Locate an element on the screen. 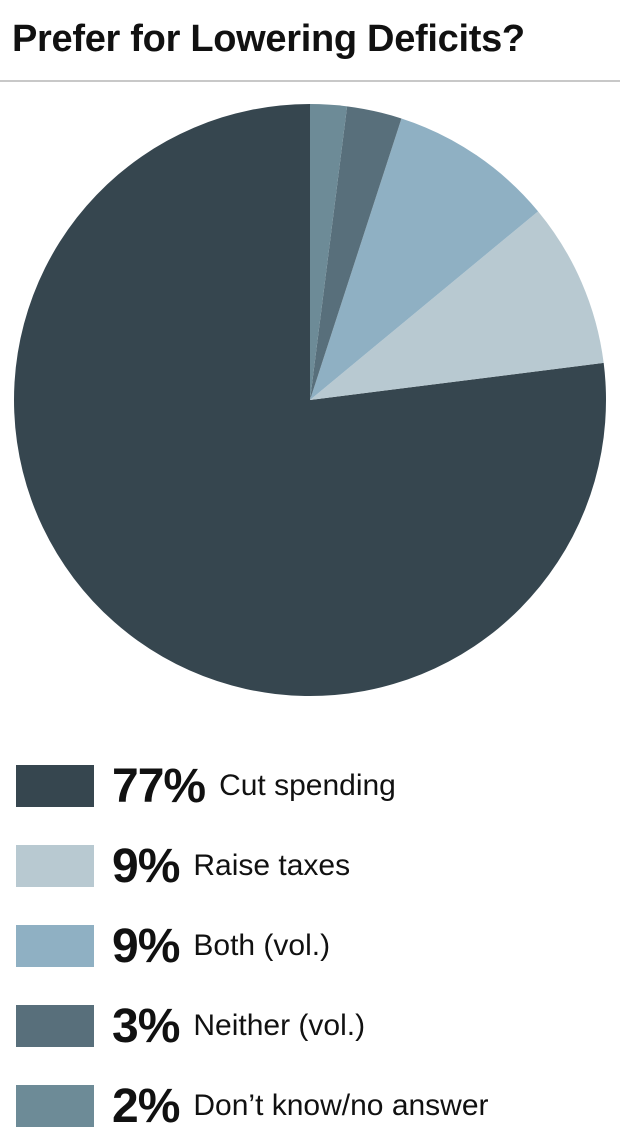  legend-value: 77% is located at coordinates (159, 786).